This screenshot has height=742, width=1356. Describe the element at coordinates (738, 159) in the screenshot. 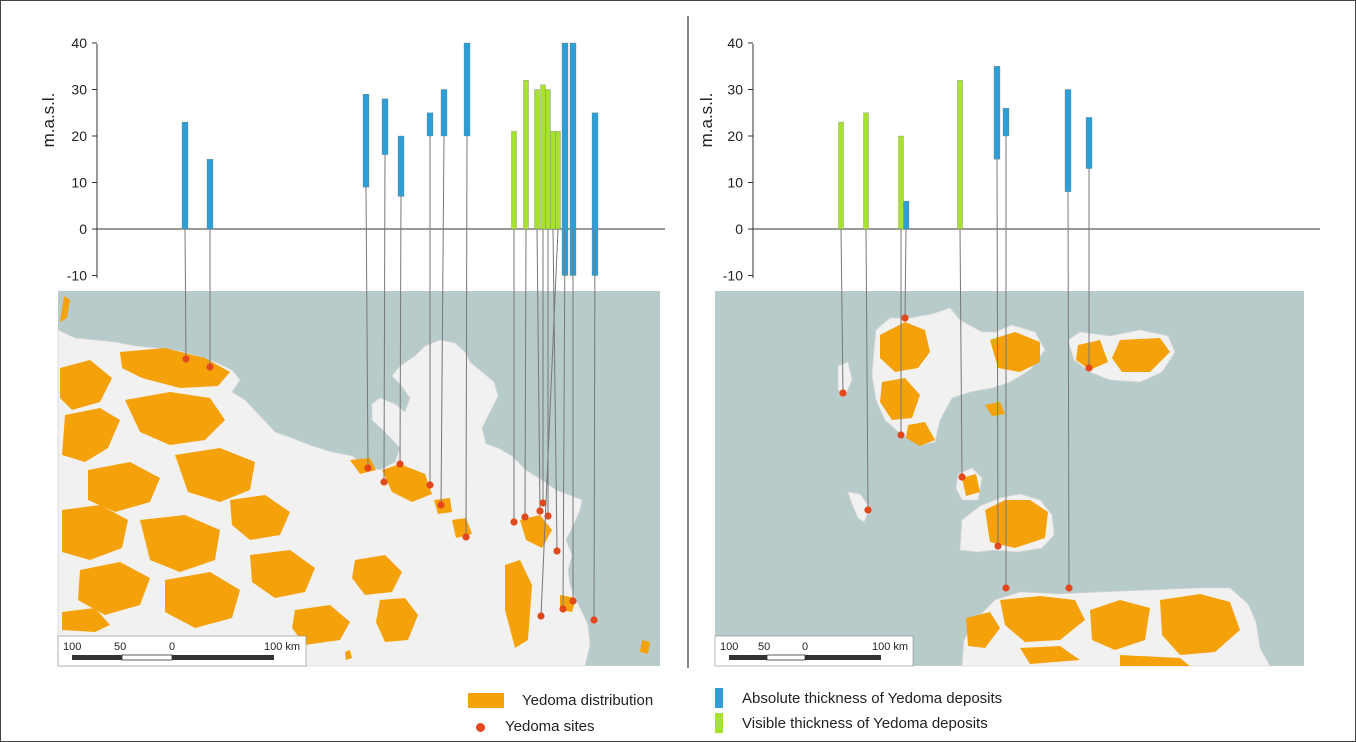

I see `y-ticks-right: -10 0 10 20 30 40` at that location.